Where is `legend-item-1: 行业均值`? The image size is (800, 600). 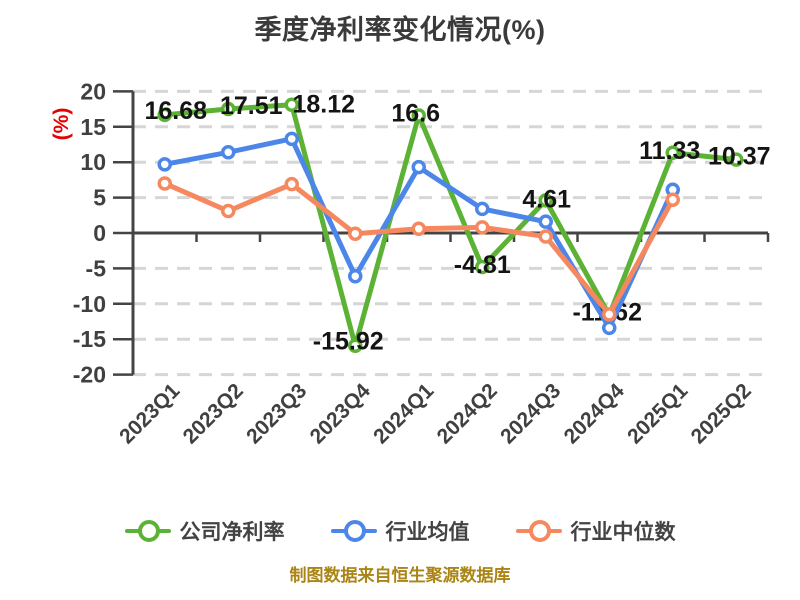 legend-item-1: 行业均值 is located at coordinates (400, 531).